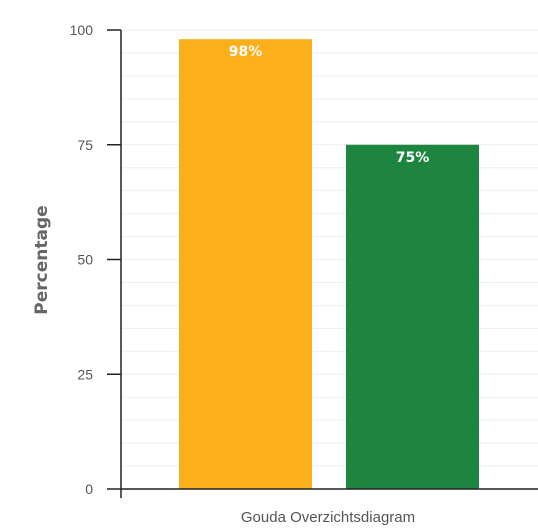 This screenshot has width=538, height=530. Describe the element at coordinates (85, 260) in the screenshot. I see `y-tick-label: 50` at that location.